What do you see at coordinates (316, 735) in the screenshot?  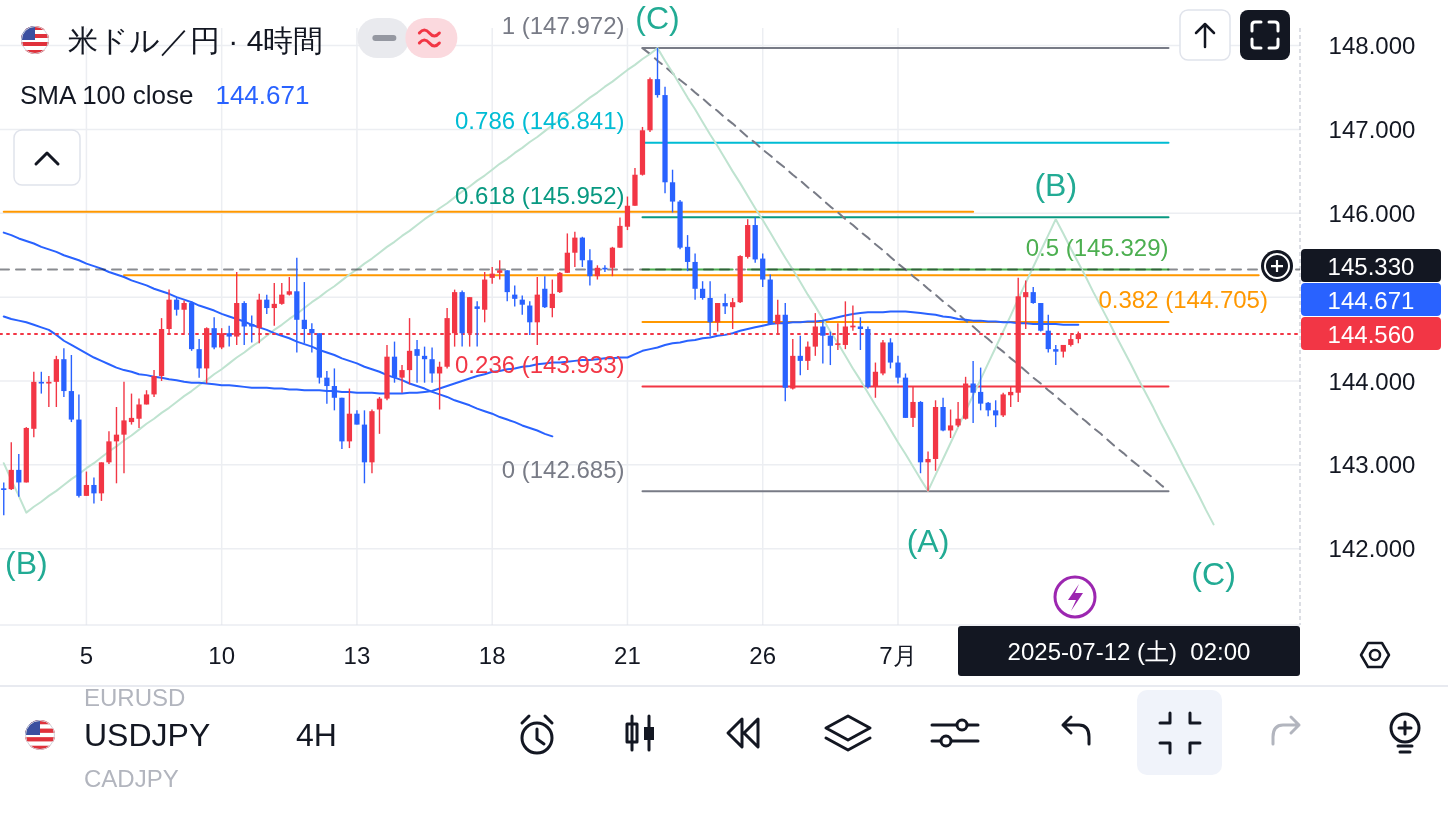 I see `text: 4H` at bounding box center [316, 735].